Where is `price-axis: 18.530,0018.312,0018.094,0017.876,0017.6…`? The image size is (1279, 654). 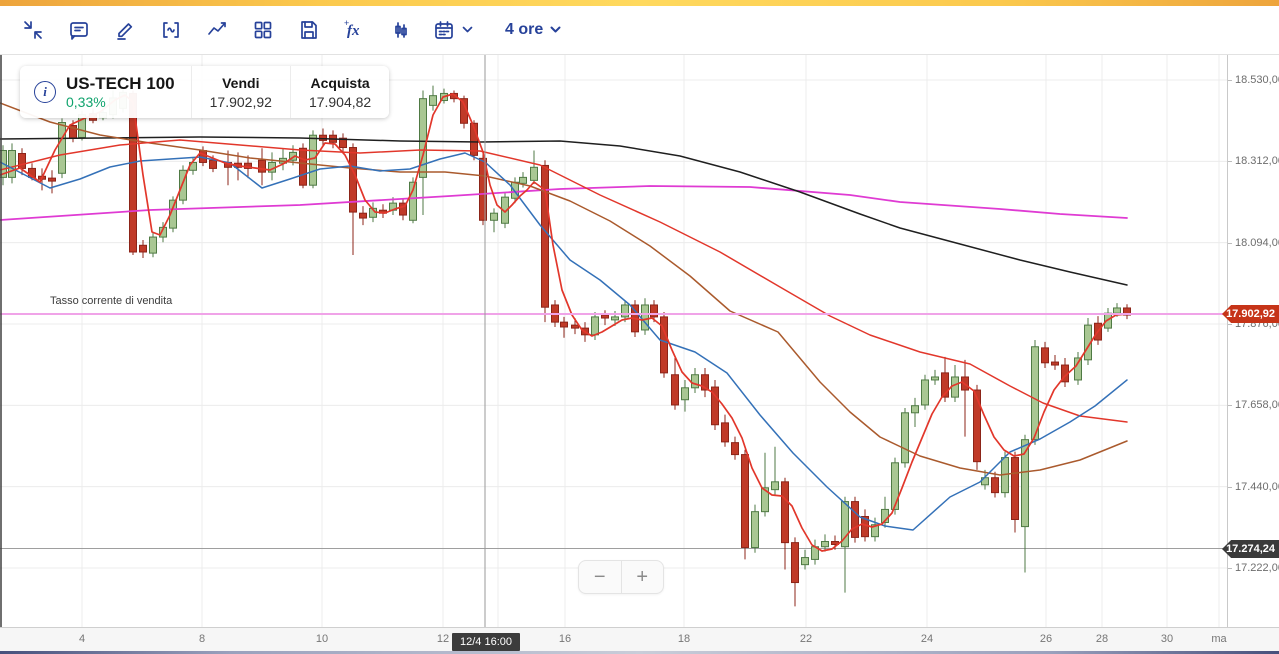 price-axis: 18.530,0018.312,0018.094,0017.876,0017.6… is located at coordinates (1253, 341).